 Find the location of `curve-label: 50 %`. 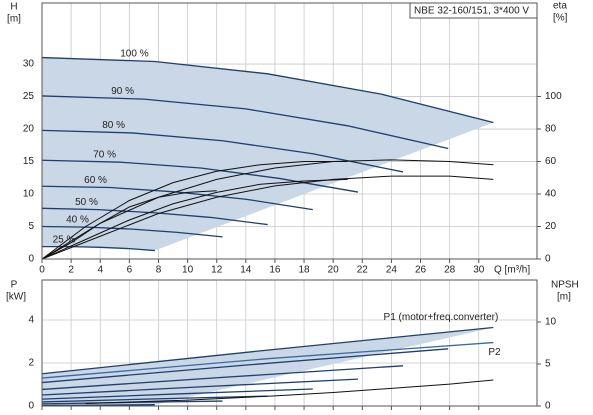

curve-label: 50 % is located at coordinates (86, 202).